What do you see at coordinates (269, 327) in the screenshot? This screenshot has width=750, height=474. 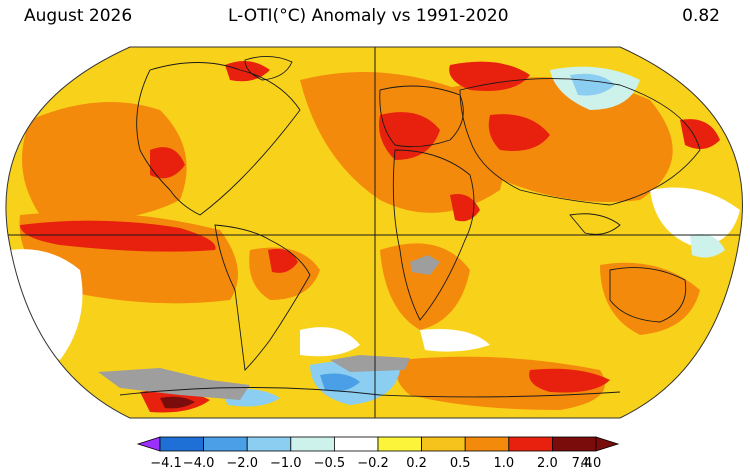 I see `no-data-regions` at bounding box center [269, 327].